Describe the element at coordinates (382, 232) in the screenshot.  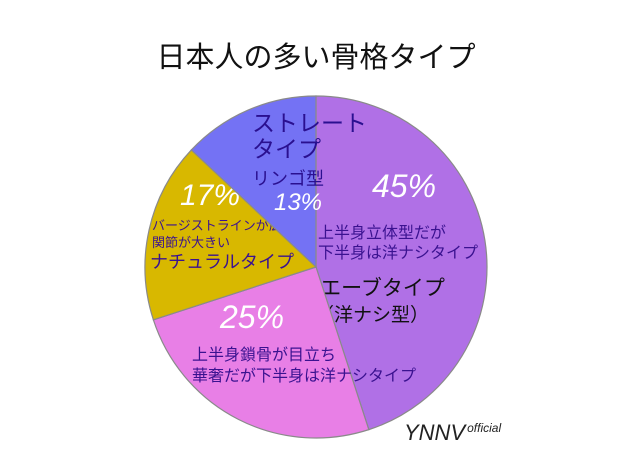
I see `slice-desc-1-line-1: 上半身立体型だが` at that location.